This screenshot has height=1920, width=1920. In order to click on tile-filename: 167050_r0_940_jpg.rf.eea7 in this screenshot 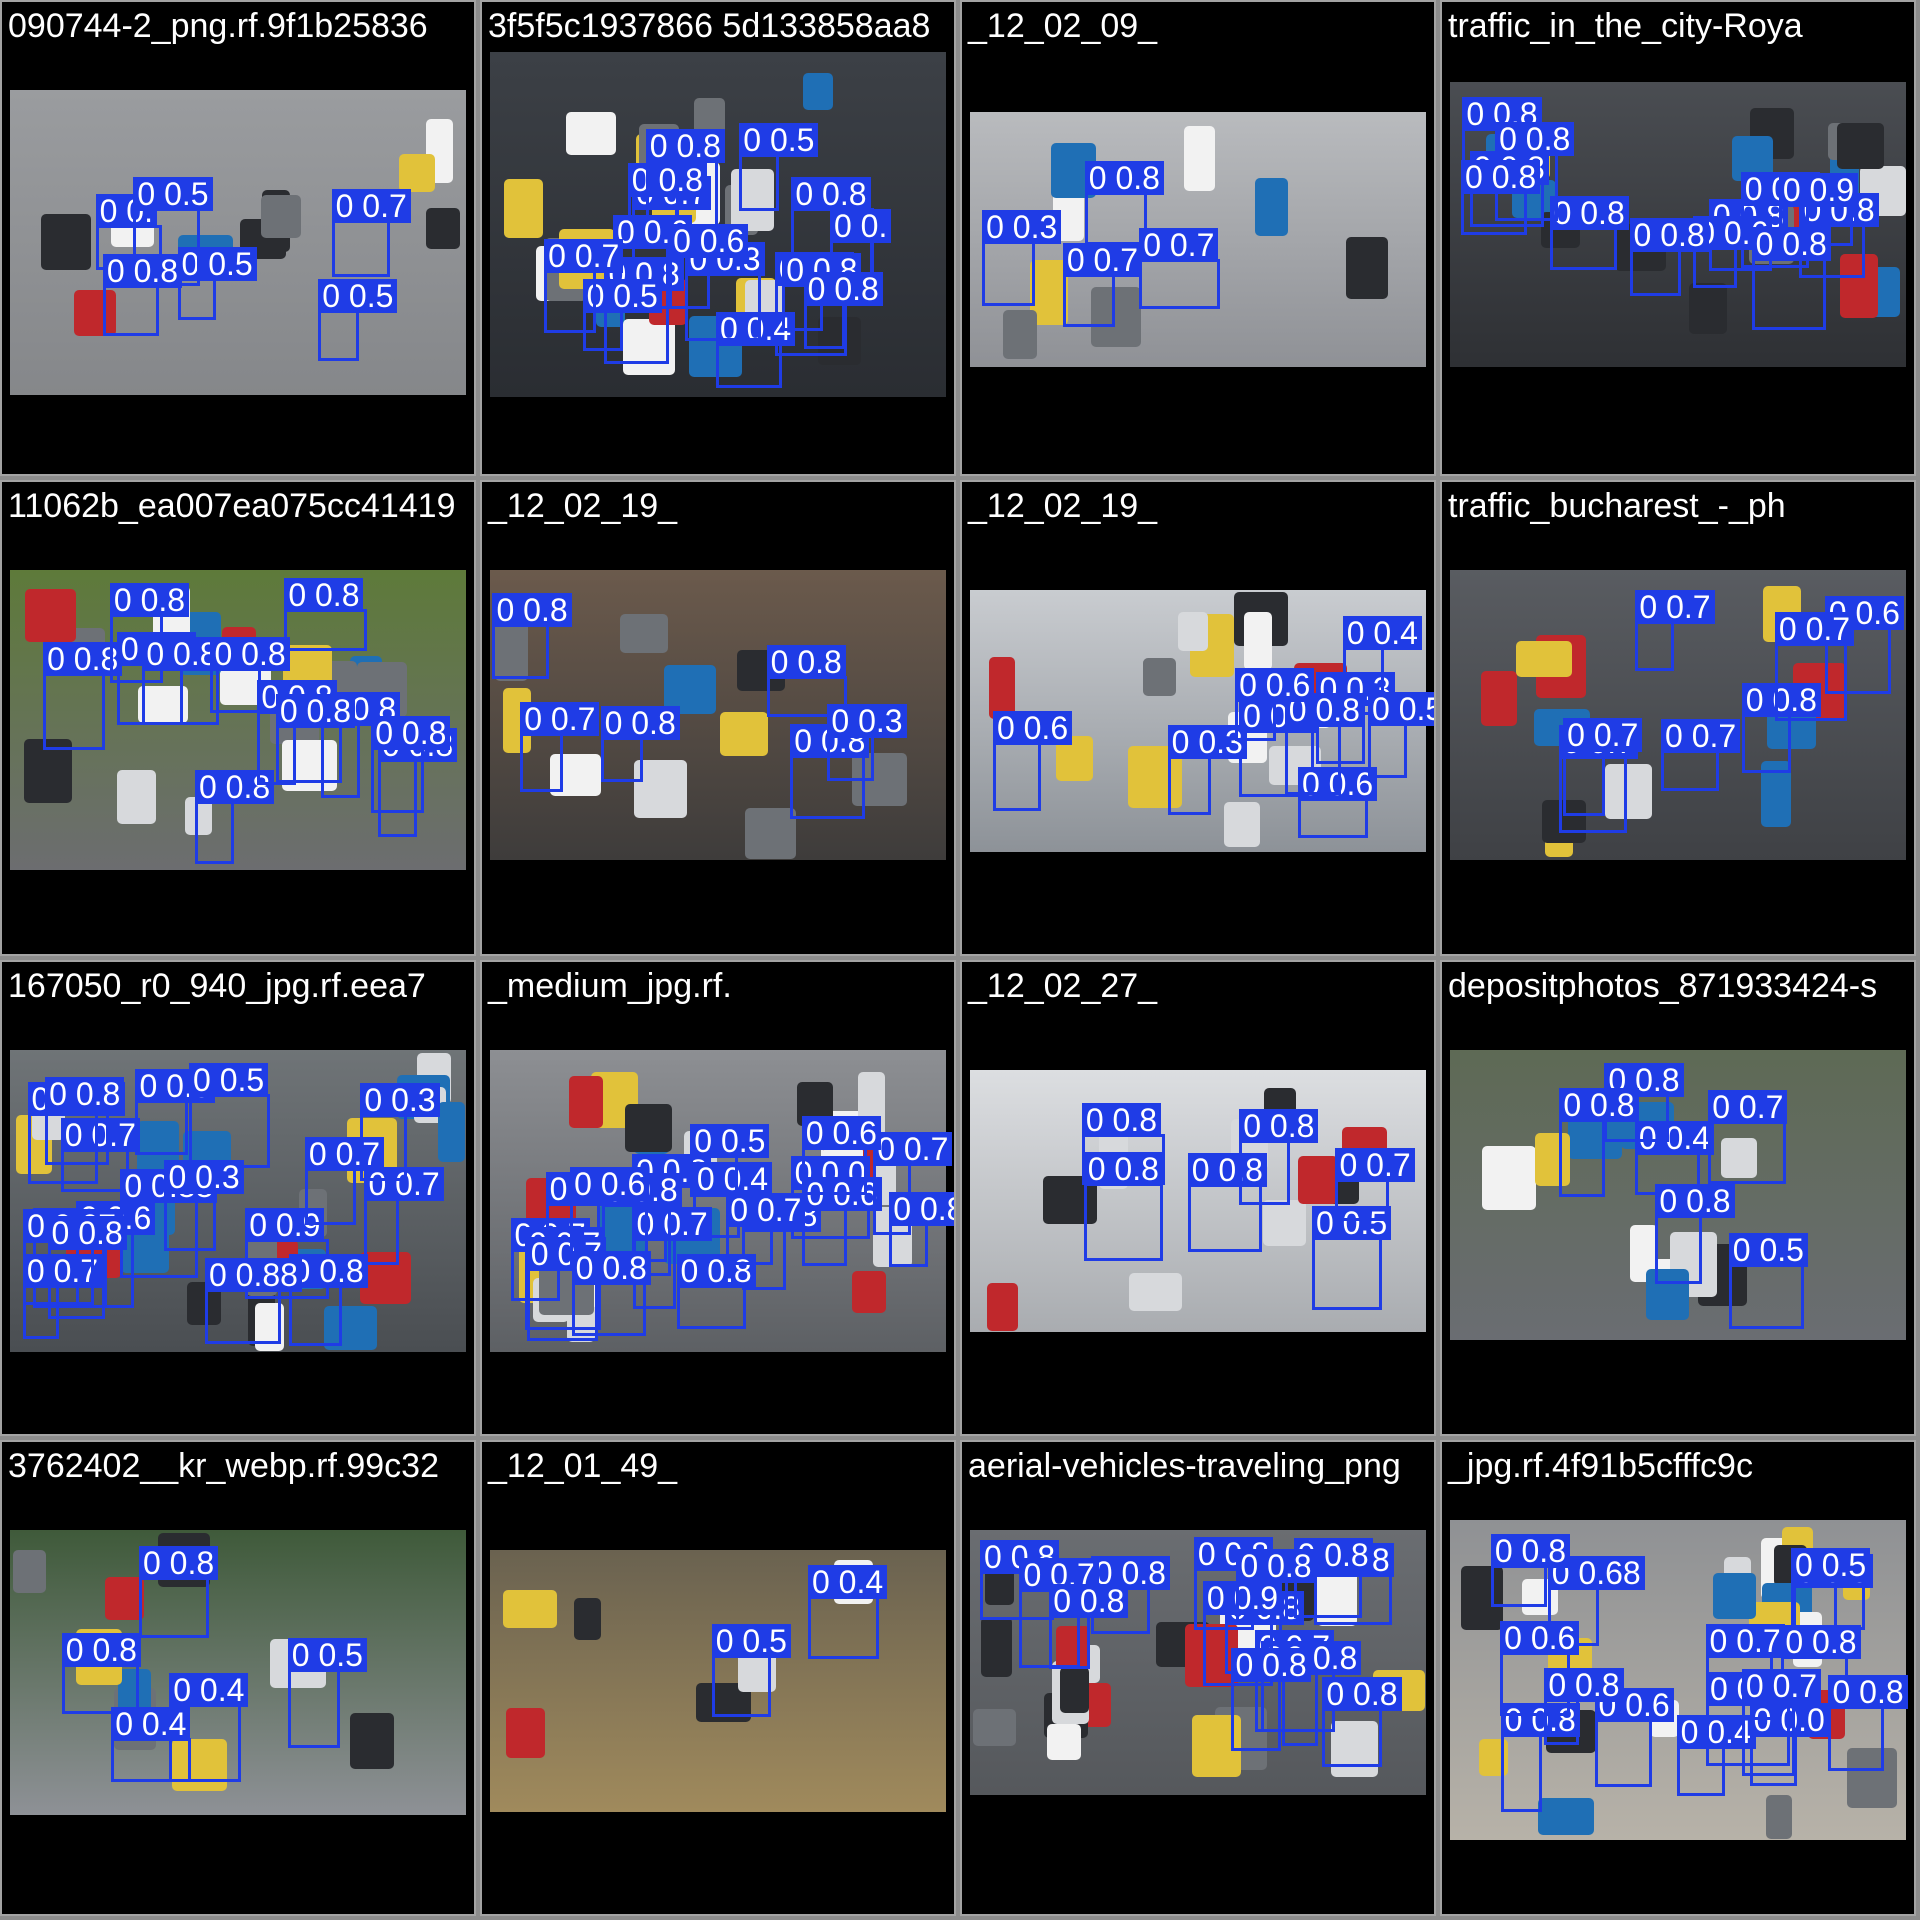, I will do `click(217, 986)`.